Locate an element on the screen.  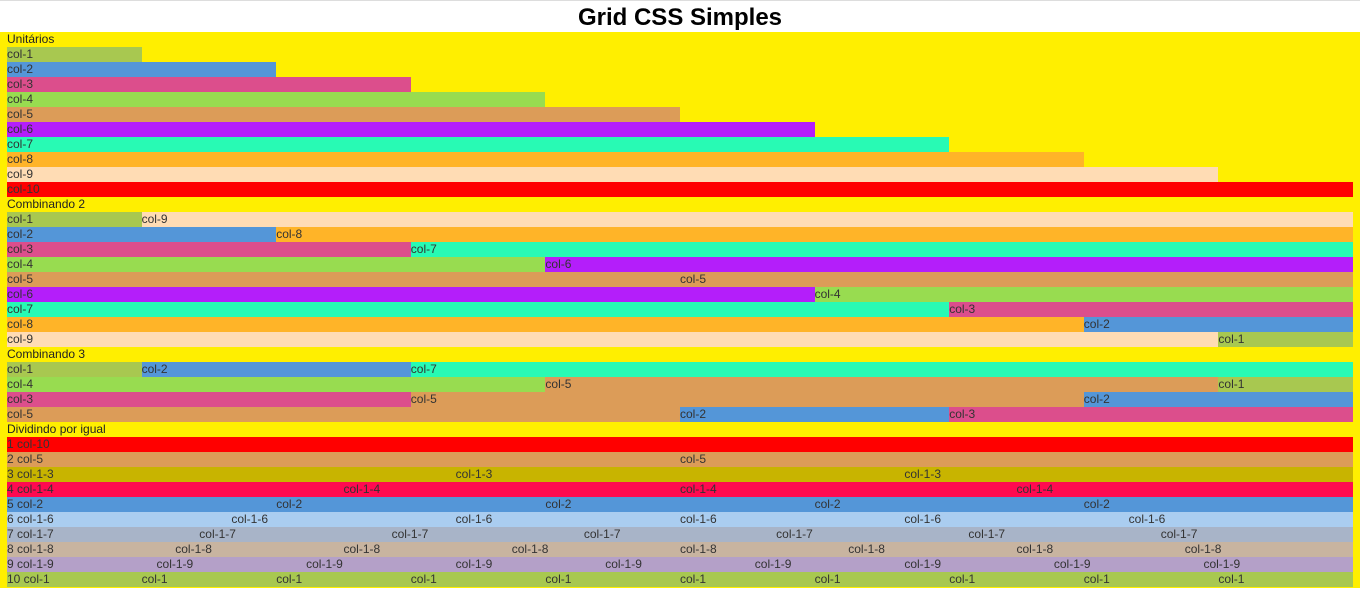
section-title: Combinando 2 is located at coordinates (46, 204).